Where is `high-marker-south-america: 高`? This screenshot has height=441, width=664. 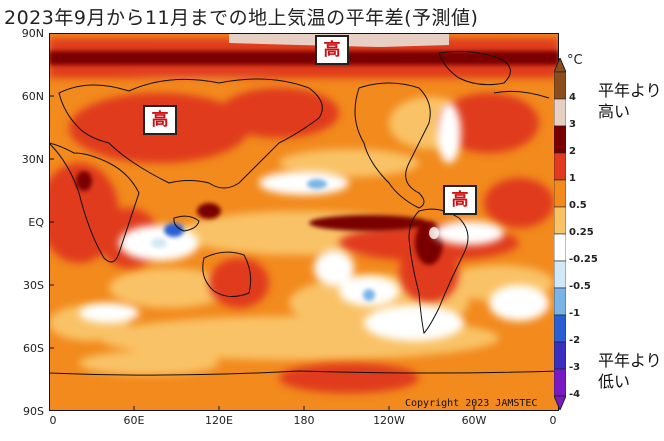 high-marker-south-america: 高 is located at coordinates (460, 200).